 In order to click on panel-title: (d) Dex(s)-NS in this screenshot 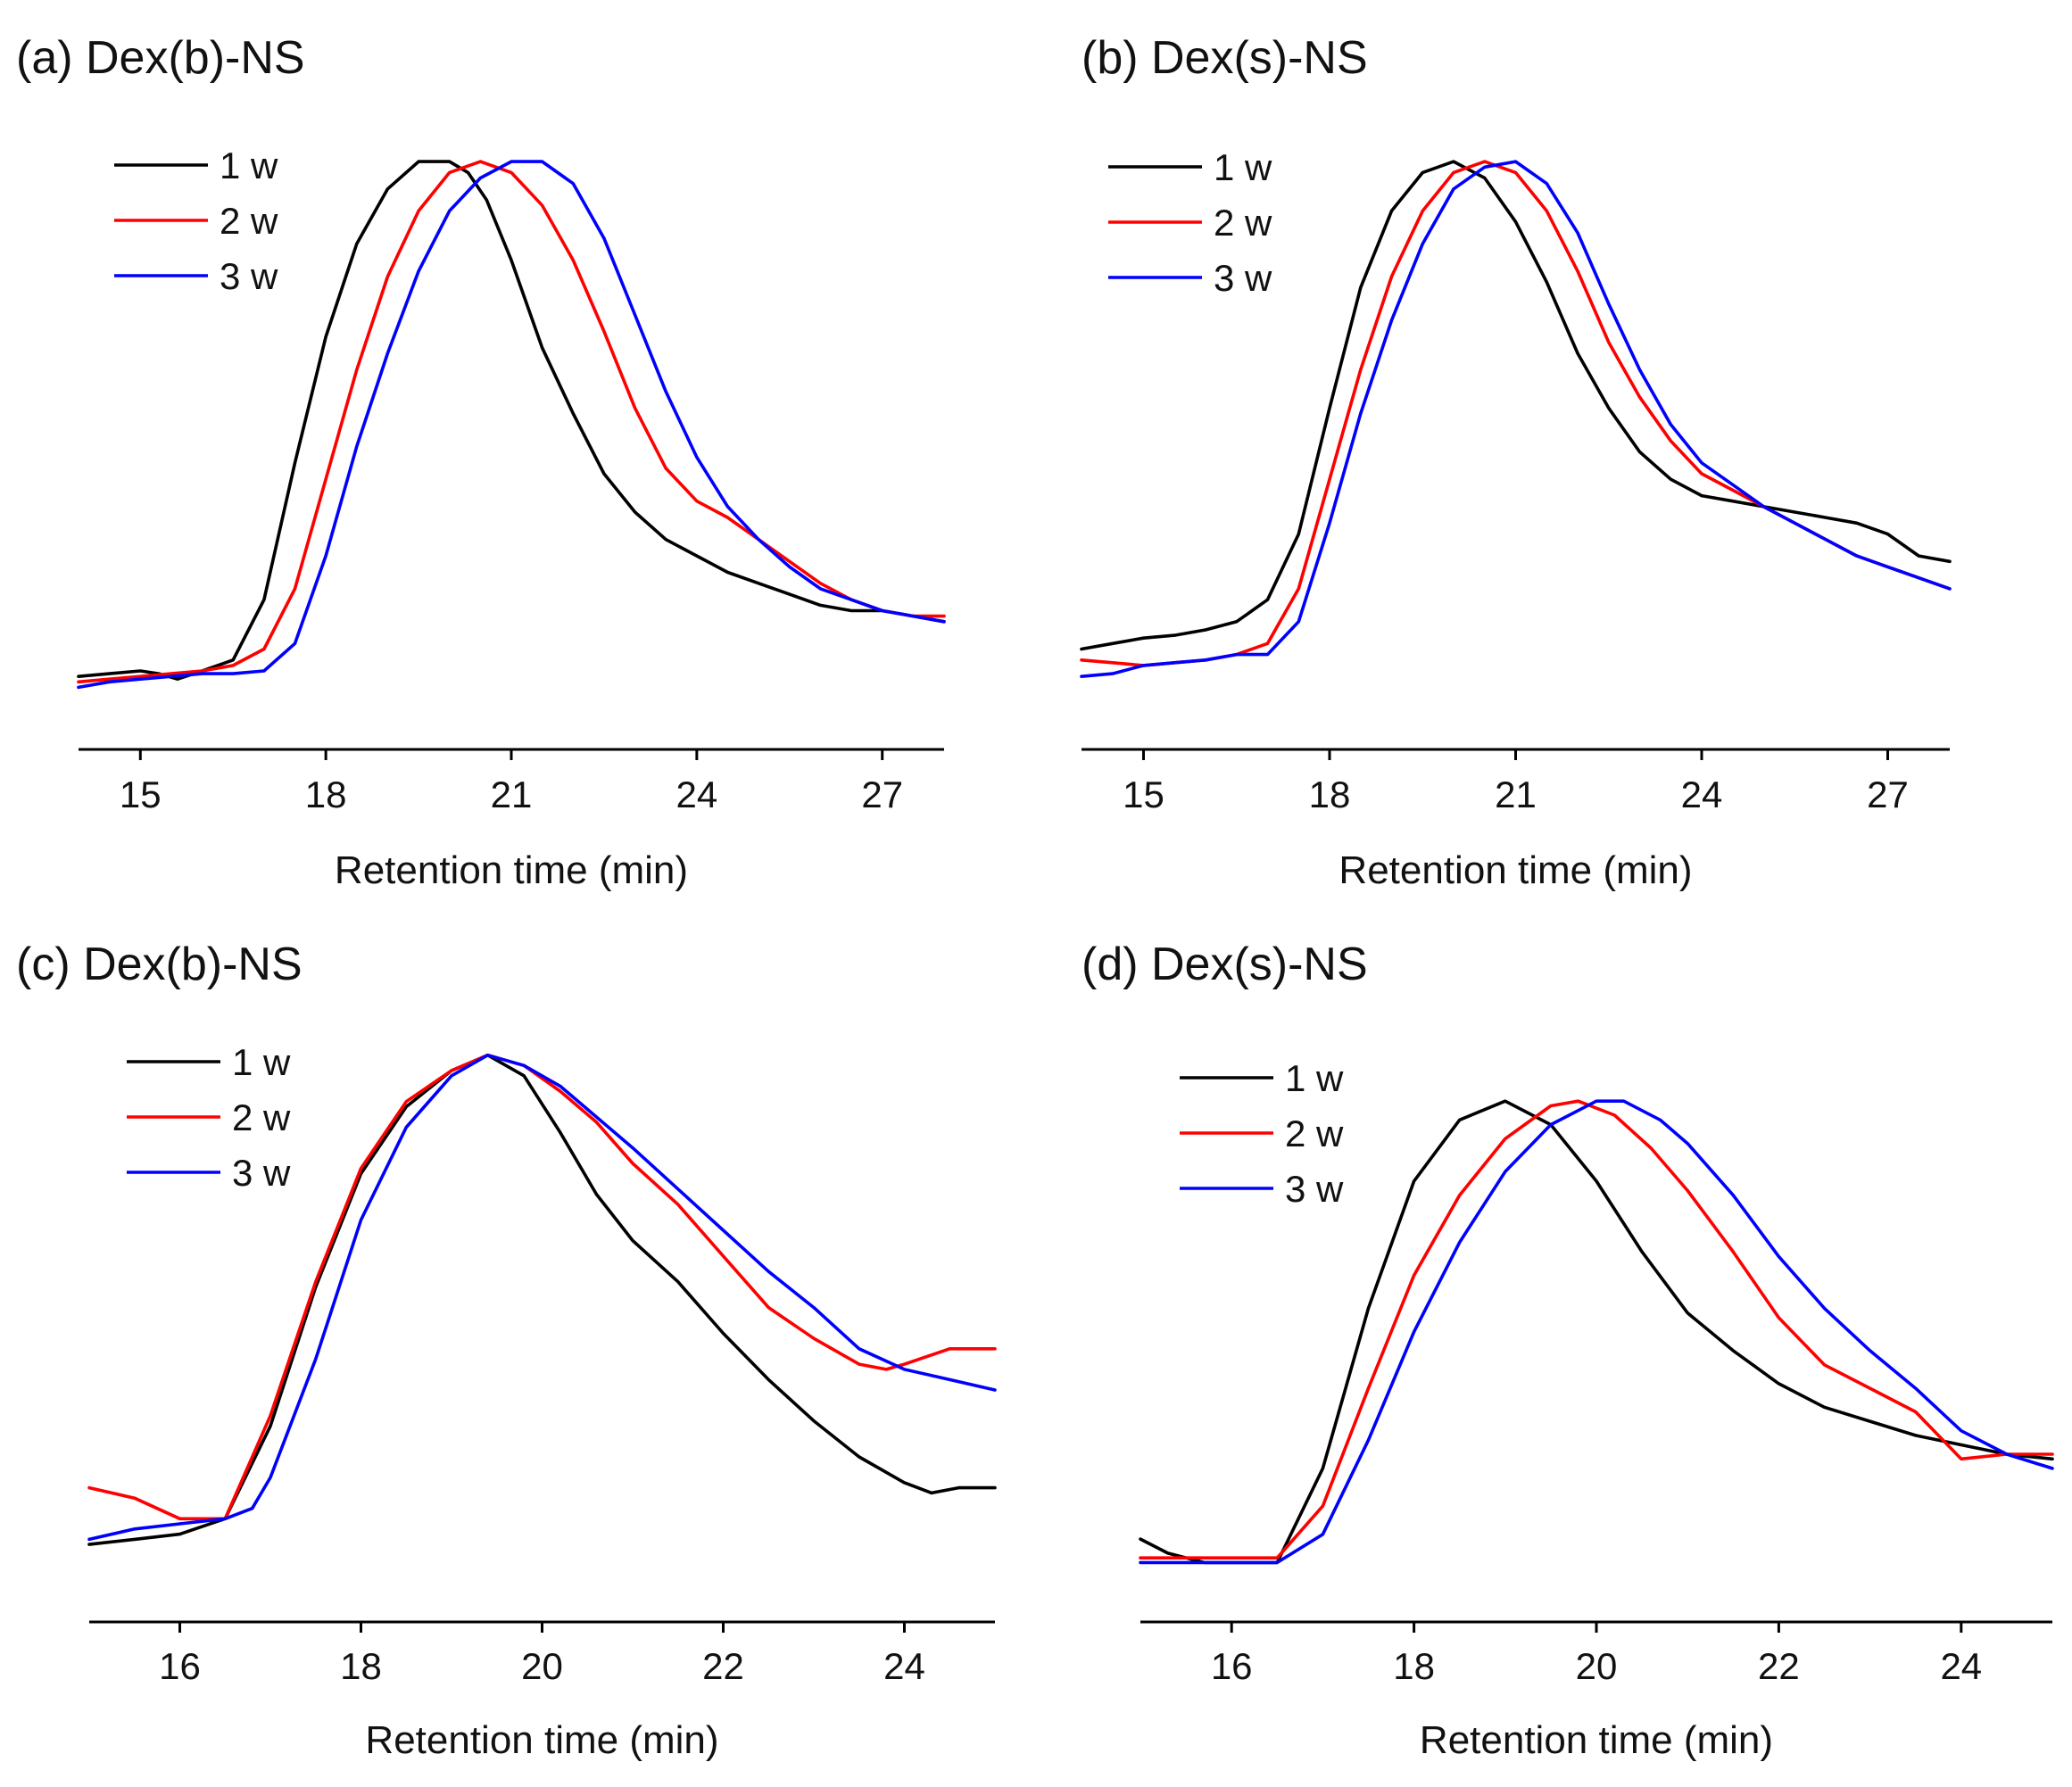, I will do `click(1225, 964)`.